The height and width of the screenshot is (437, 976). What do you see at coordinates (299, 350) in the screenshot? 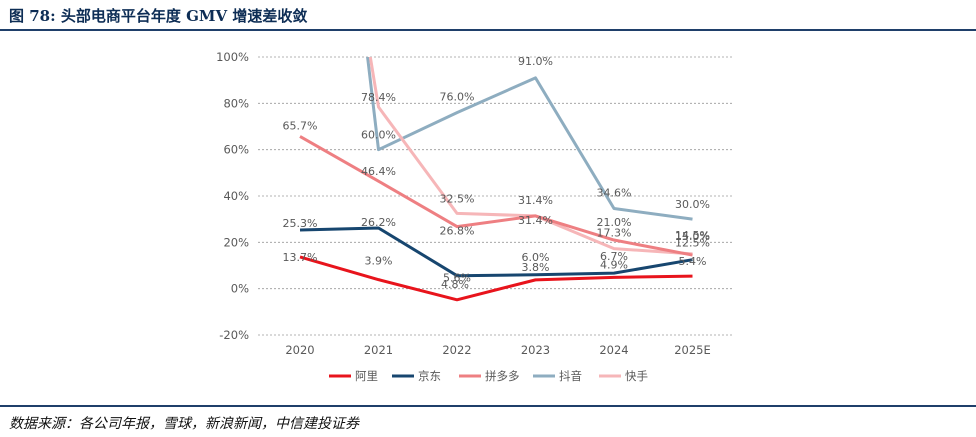
I see `x-tick-label: 2020` at bounding box center [299, 350].